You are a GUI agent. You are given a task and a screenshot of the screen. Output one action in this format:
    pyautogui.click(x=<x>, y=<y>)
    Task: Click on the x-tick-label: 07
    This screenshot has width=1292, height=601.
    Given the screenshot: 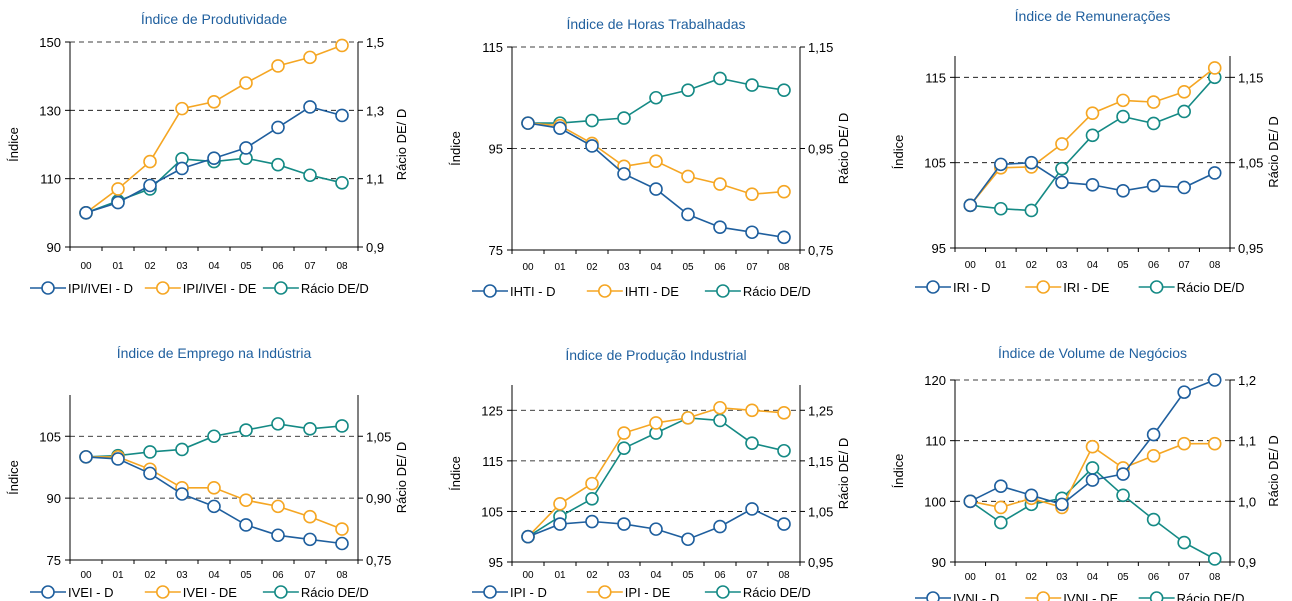 What is the action you would take?
    pyautogui.click(x=752, y=267)
    